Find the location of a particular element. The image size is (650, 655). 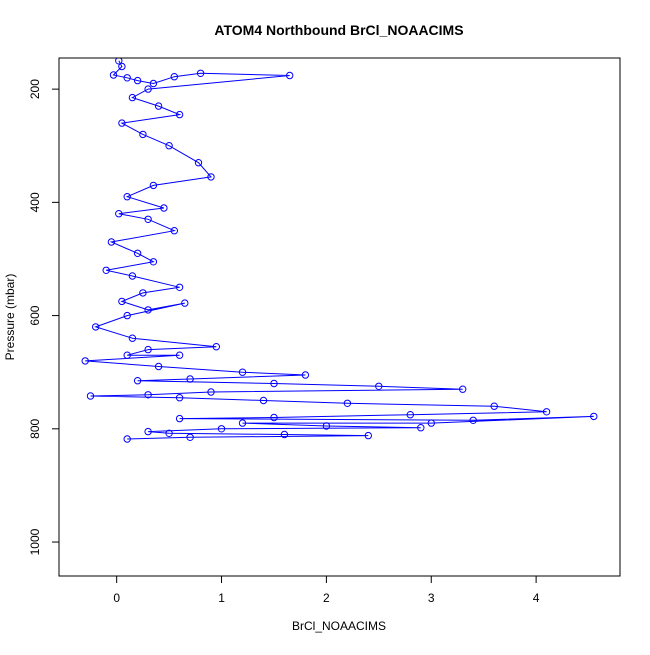

x-tick-label: 3 is located at coordinates (431, 598).